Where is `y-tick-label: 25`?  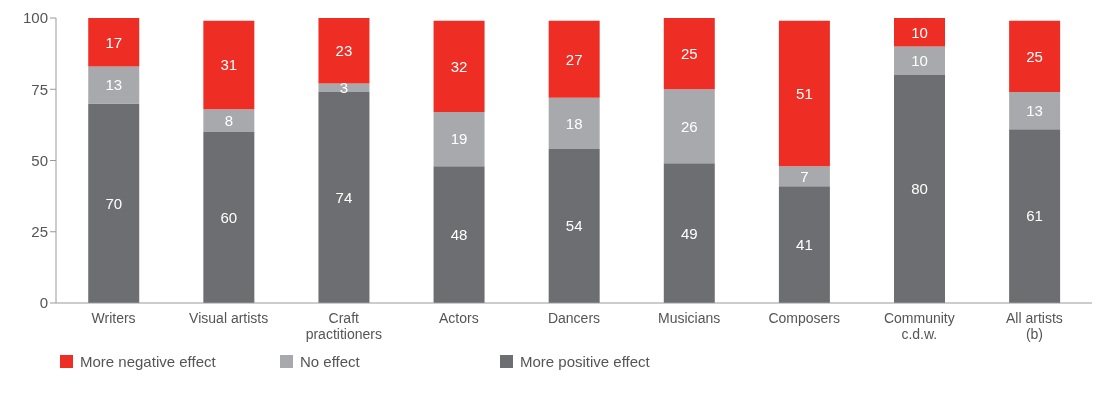 y-tick-label: 25 is located at coordinates (39, 232).